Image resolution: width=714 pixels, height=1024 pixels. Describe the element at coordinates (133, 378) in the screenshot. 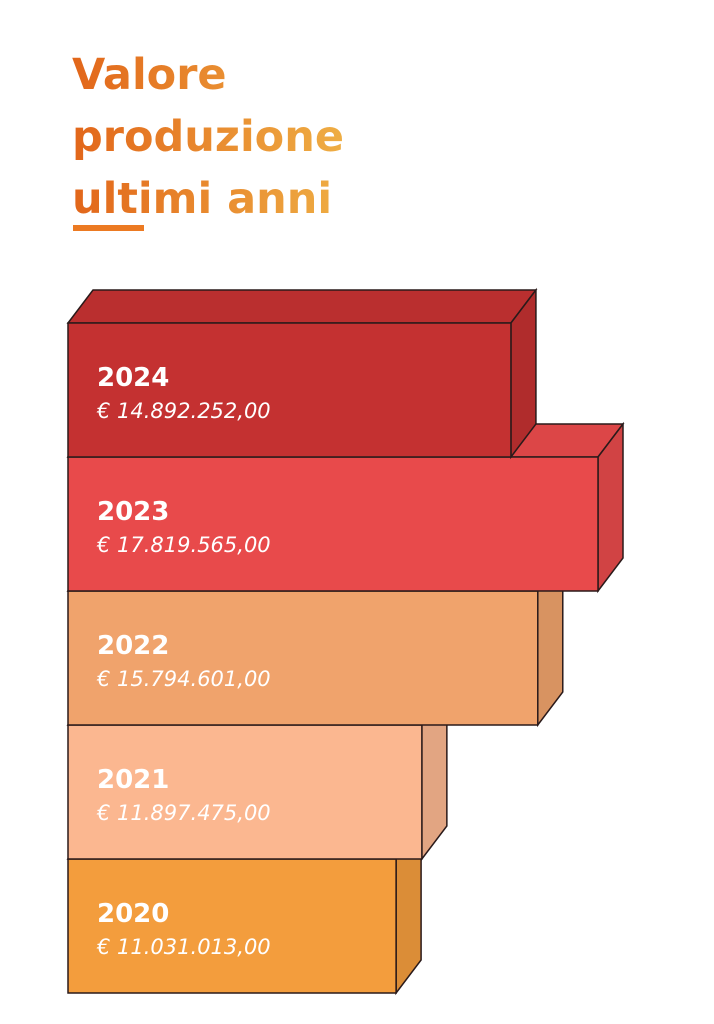

I see `bar-year: 2024` at that location.